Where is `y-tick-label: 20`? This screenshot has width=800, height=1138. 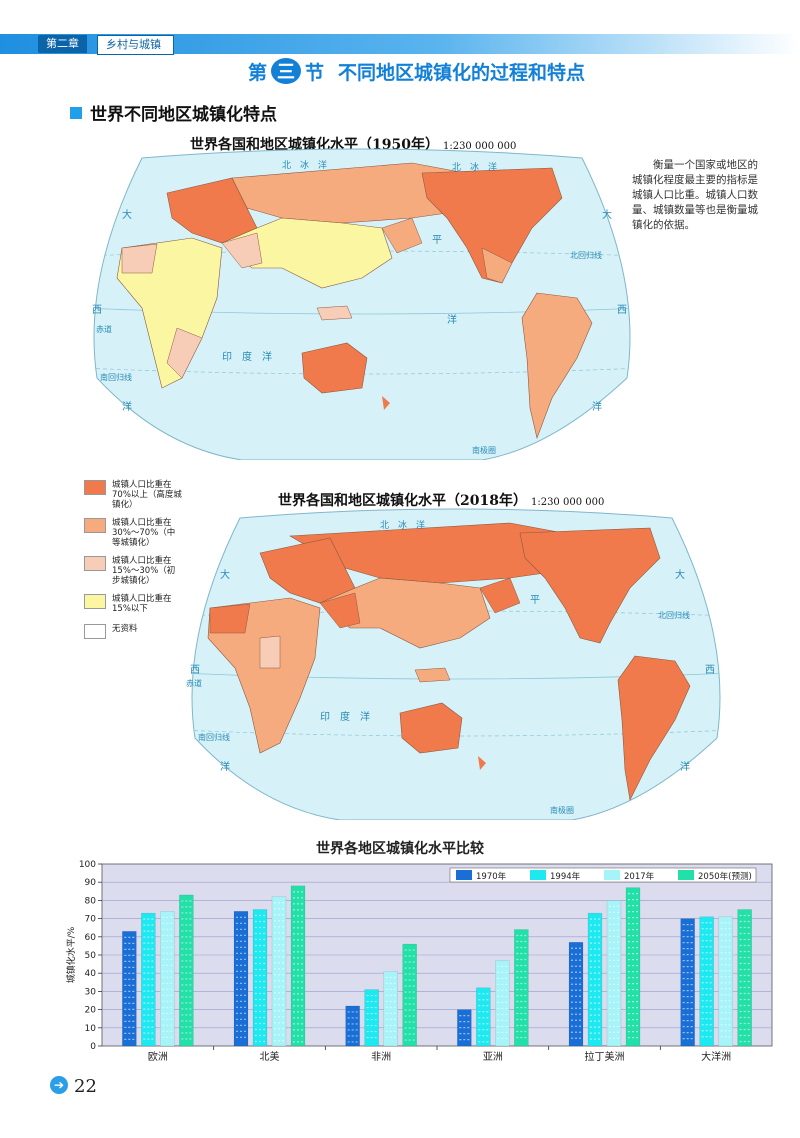
y-tick-label: 20 is located at coordinates (91, 1011).